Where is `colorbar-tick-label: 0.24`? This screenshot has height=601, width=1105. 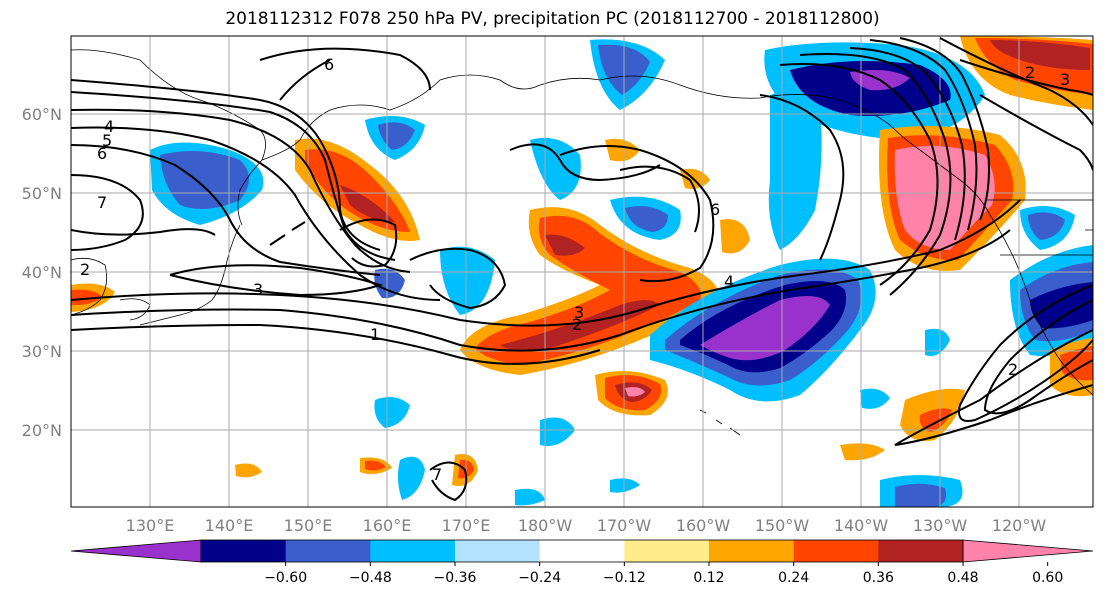 colorbar-tick-label: 0.24 is located at coordinates (793, 578).